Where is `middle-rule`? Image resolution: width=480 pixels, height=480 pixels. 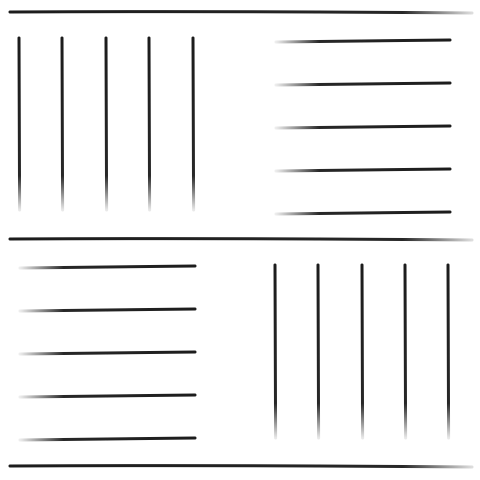
middle-rule is located at coordinates (241, 239).